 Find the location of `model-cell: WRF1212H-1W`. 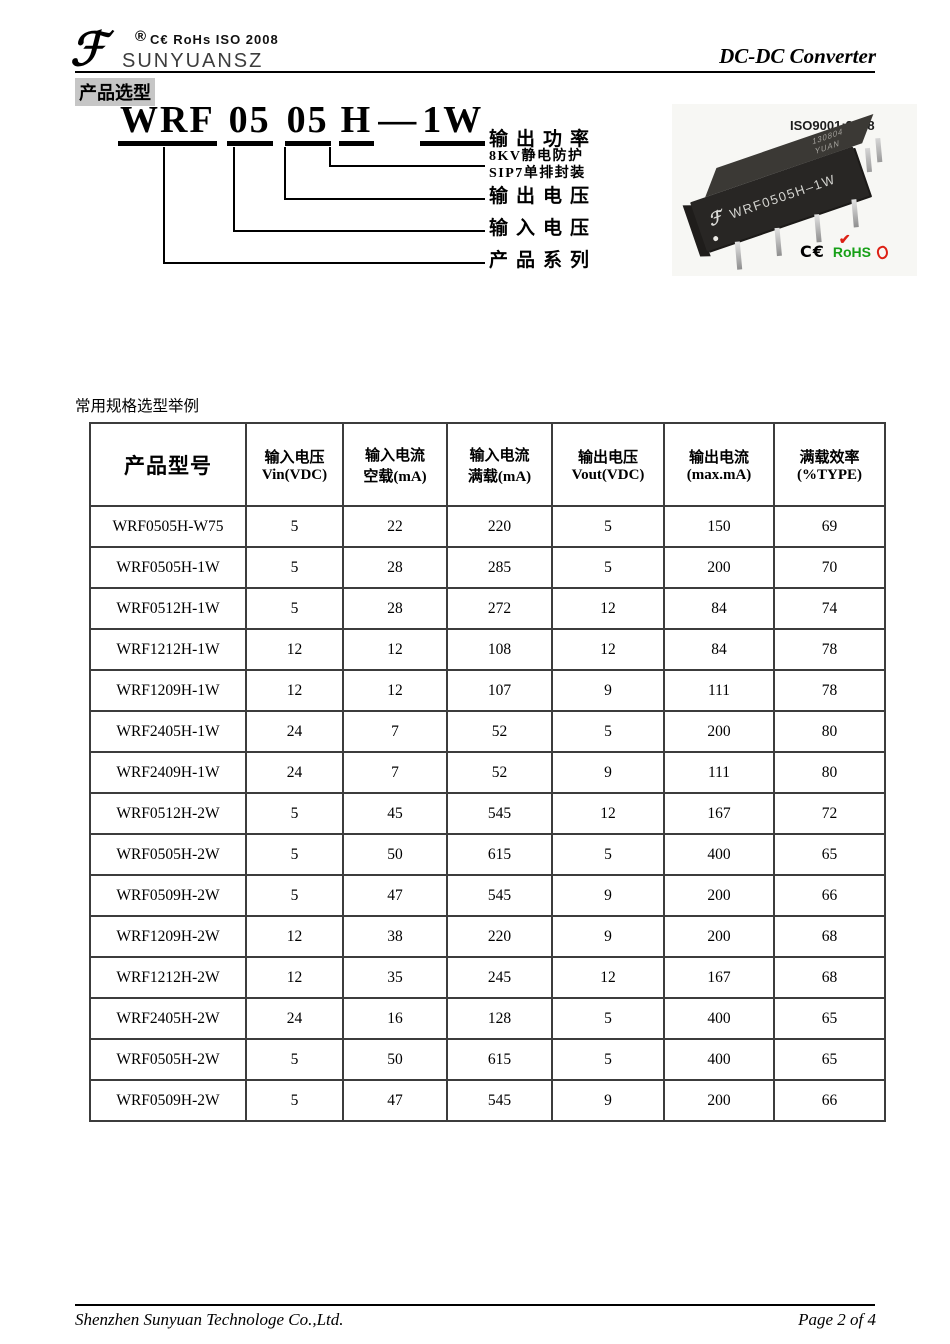

model-cell: WRF1212H-1W is located at coordinates (168, 649).